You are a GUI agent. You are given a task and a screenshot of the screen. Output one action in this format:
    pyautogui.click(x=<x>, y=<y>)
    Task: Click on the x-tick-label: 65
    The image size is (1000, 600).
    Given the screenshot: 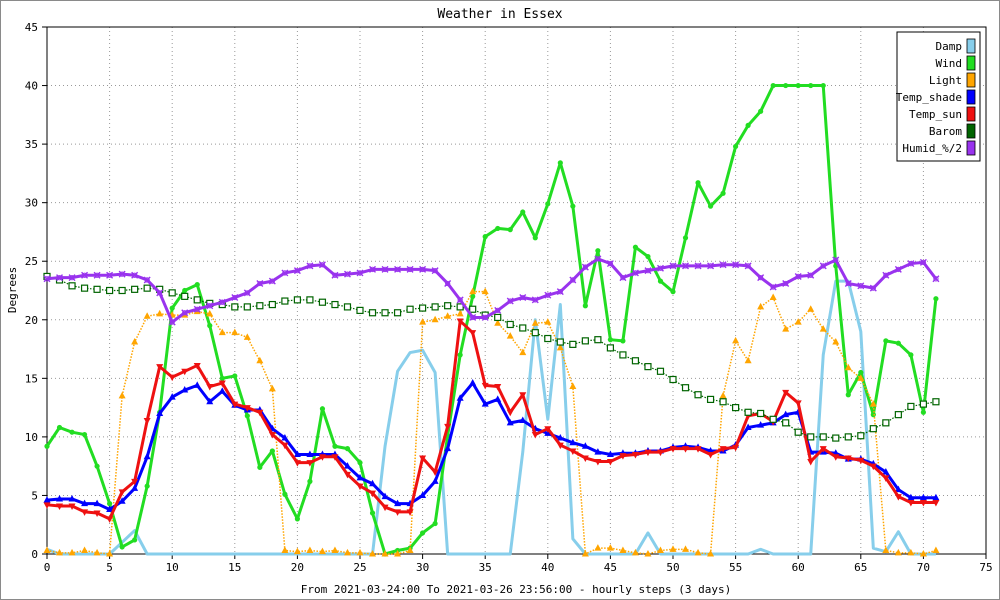 What is the action you would take?
    pyautogui.click(x=860, y=567)
    